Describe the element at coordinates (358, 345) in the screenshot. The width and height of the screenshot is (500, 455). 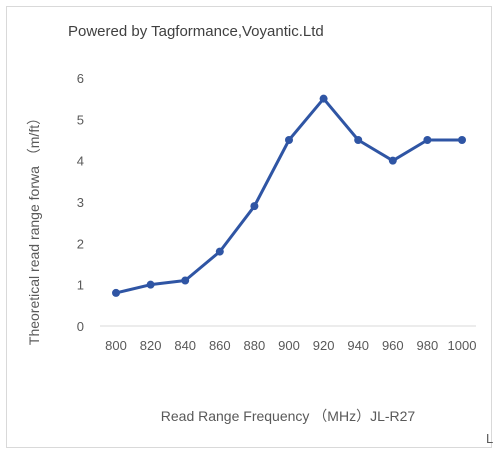
I see `x-tick-label: 940` at that location.